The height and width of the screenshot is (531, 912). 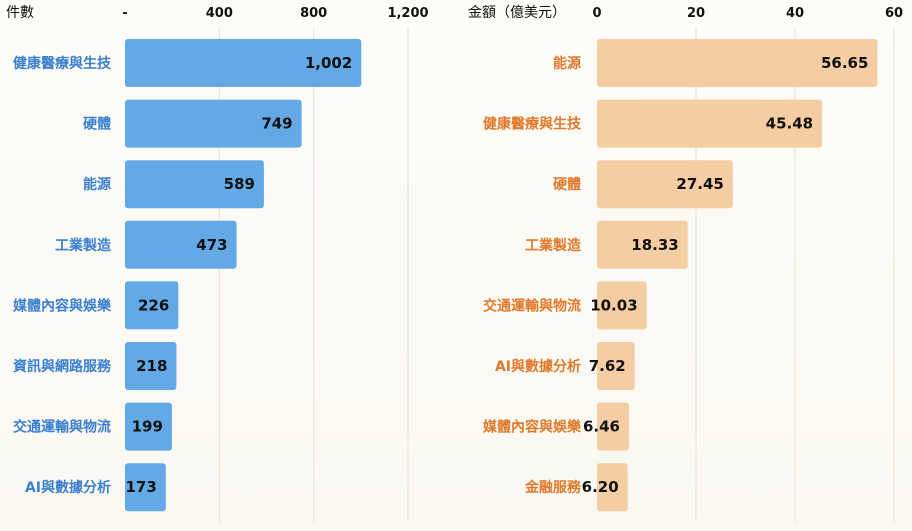 I want to click on amount-tick-label: 0, so click(x=596, y=13).